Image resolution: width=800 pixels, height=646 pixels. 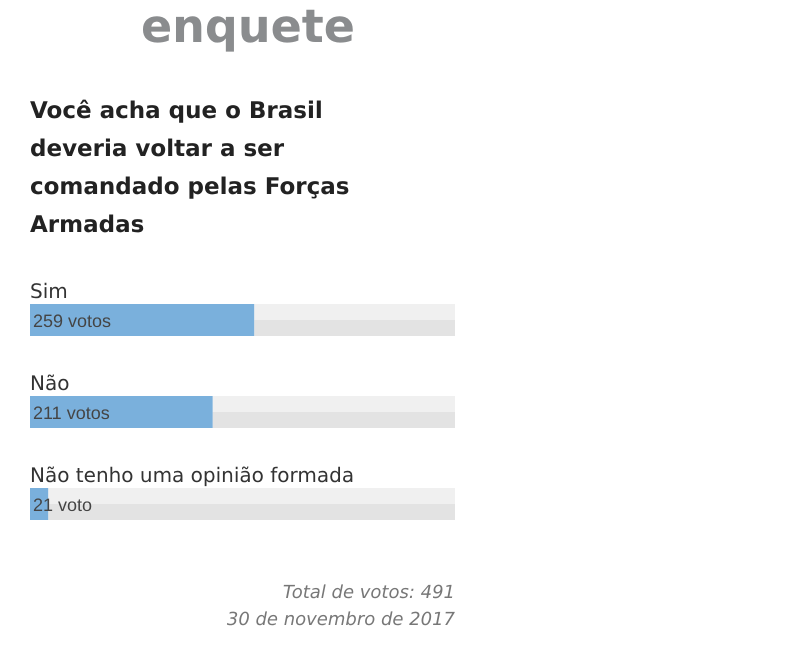 I want to click on text: Total de votos: 491, so click(x=368, y=592).